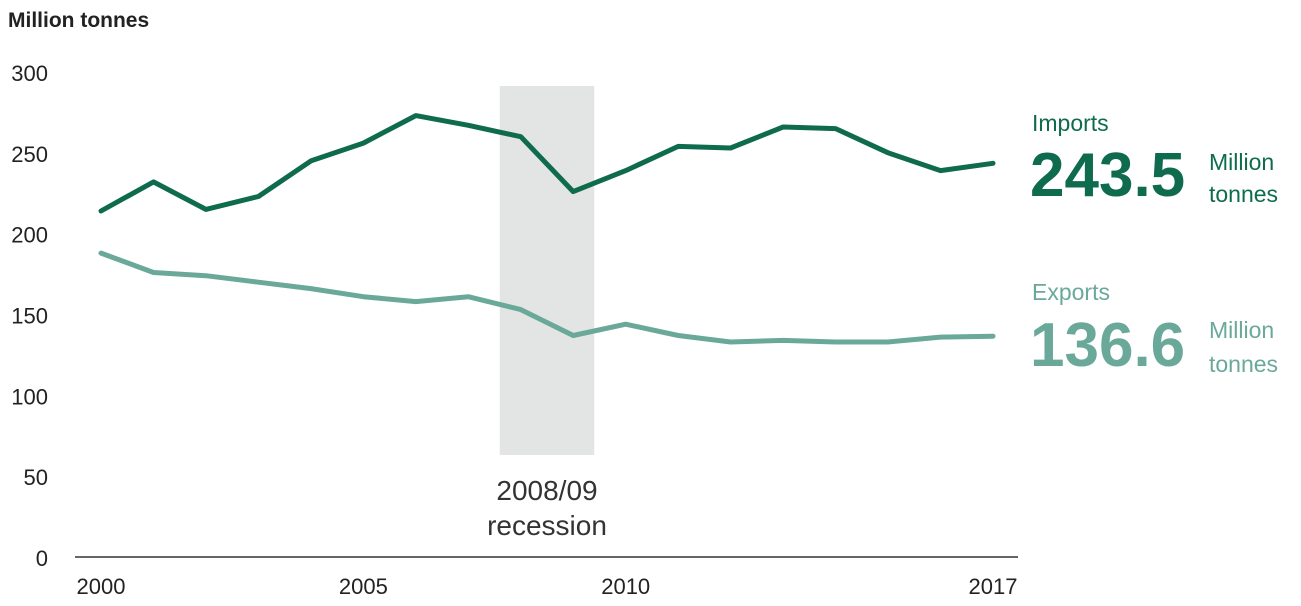 This screenshot has height=606, width=1301. I want to click on legend-unit-line2-exports: tonnes, so click(1243, 364).